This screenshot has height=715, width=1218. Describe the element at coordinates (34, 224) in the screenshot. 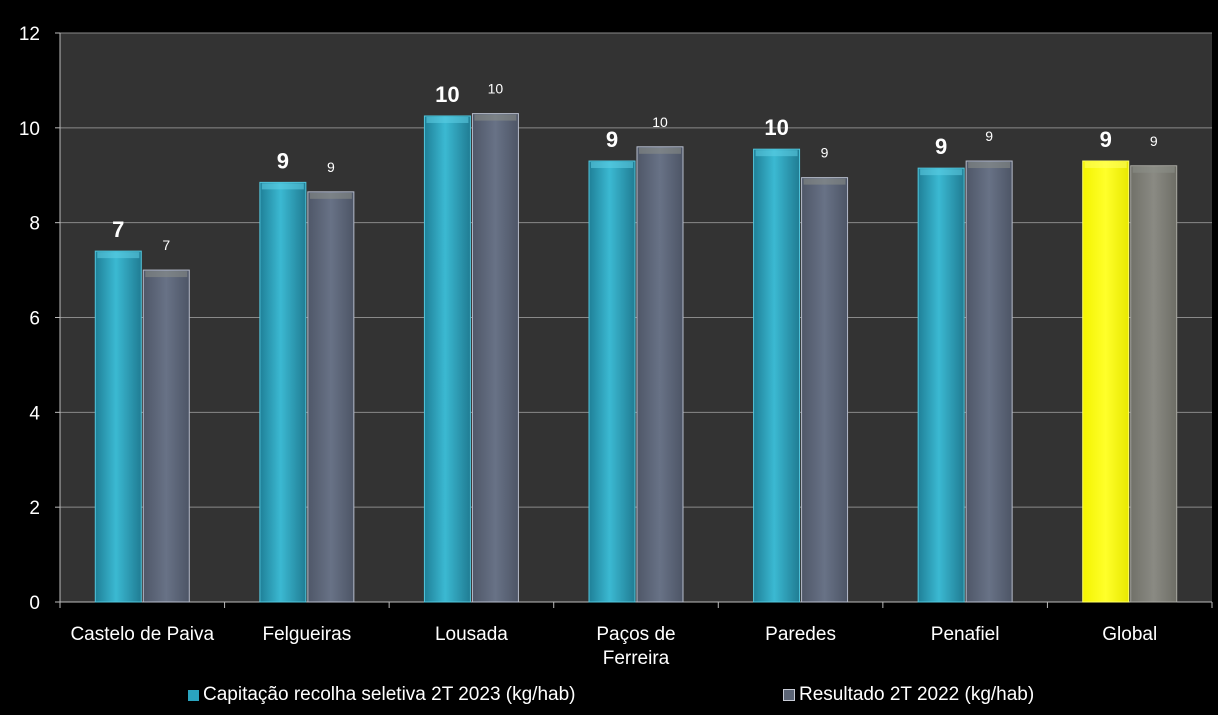

I see `y-tick-label: 8` at that location.